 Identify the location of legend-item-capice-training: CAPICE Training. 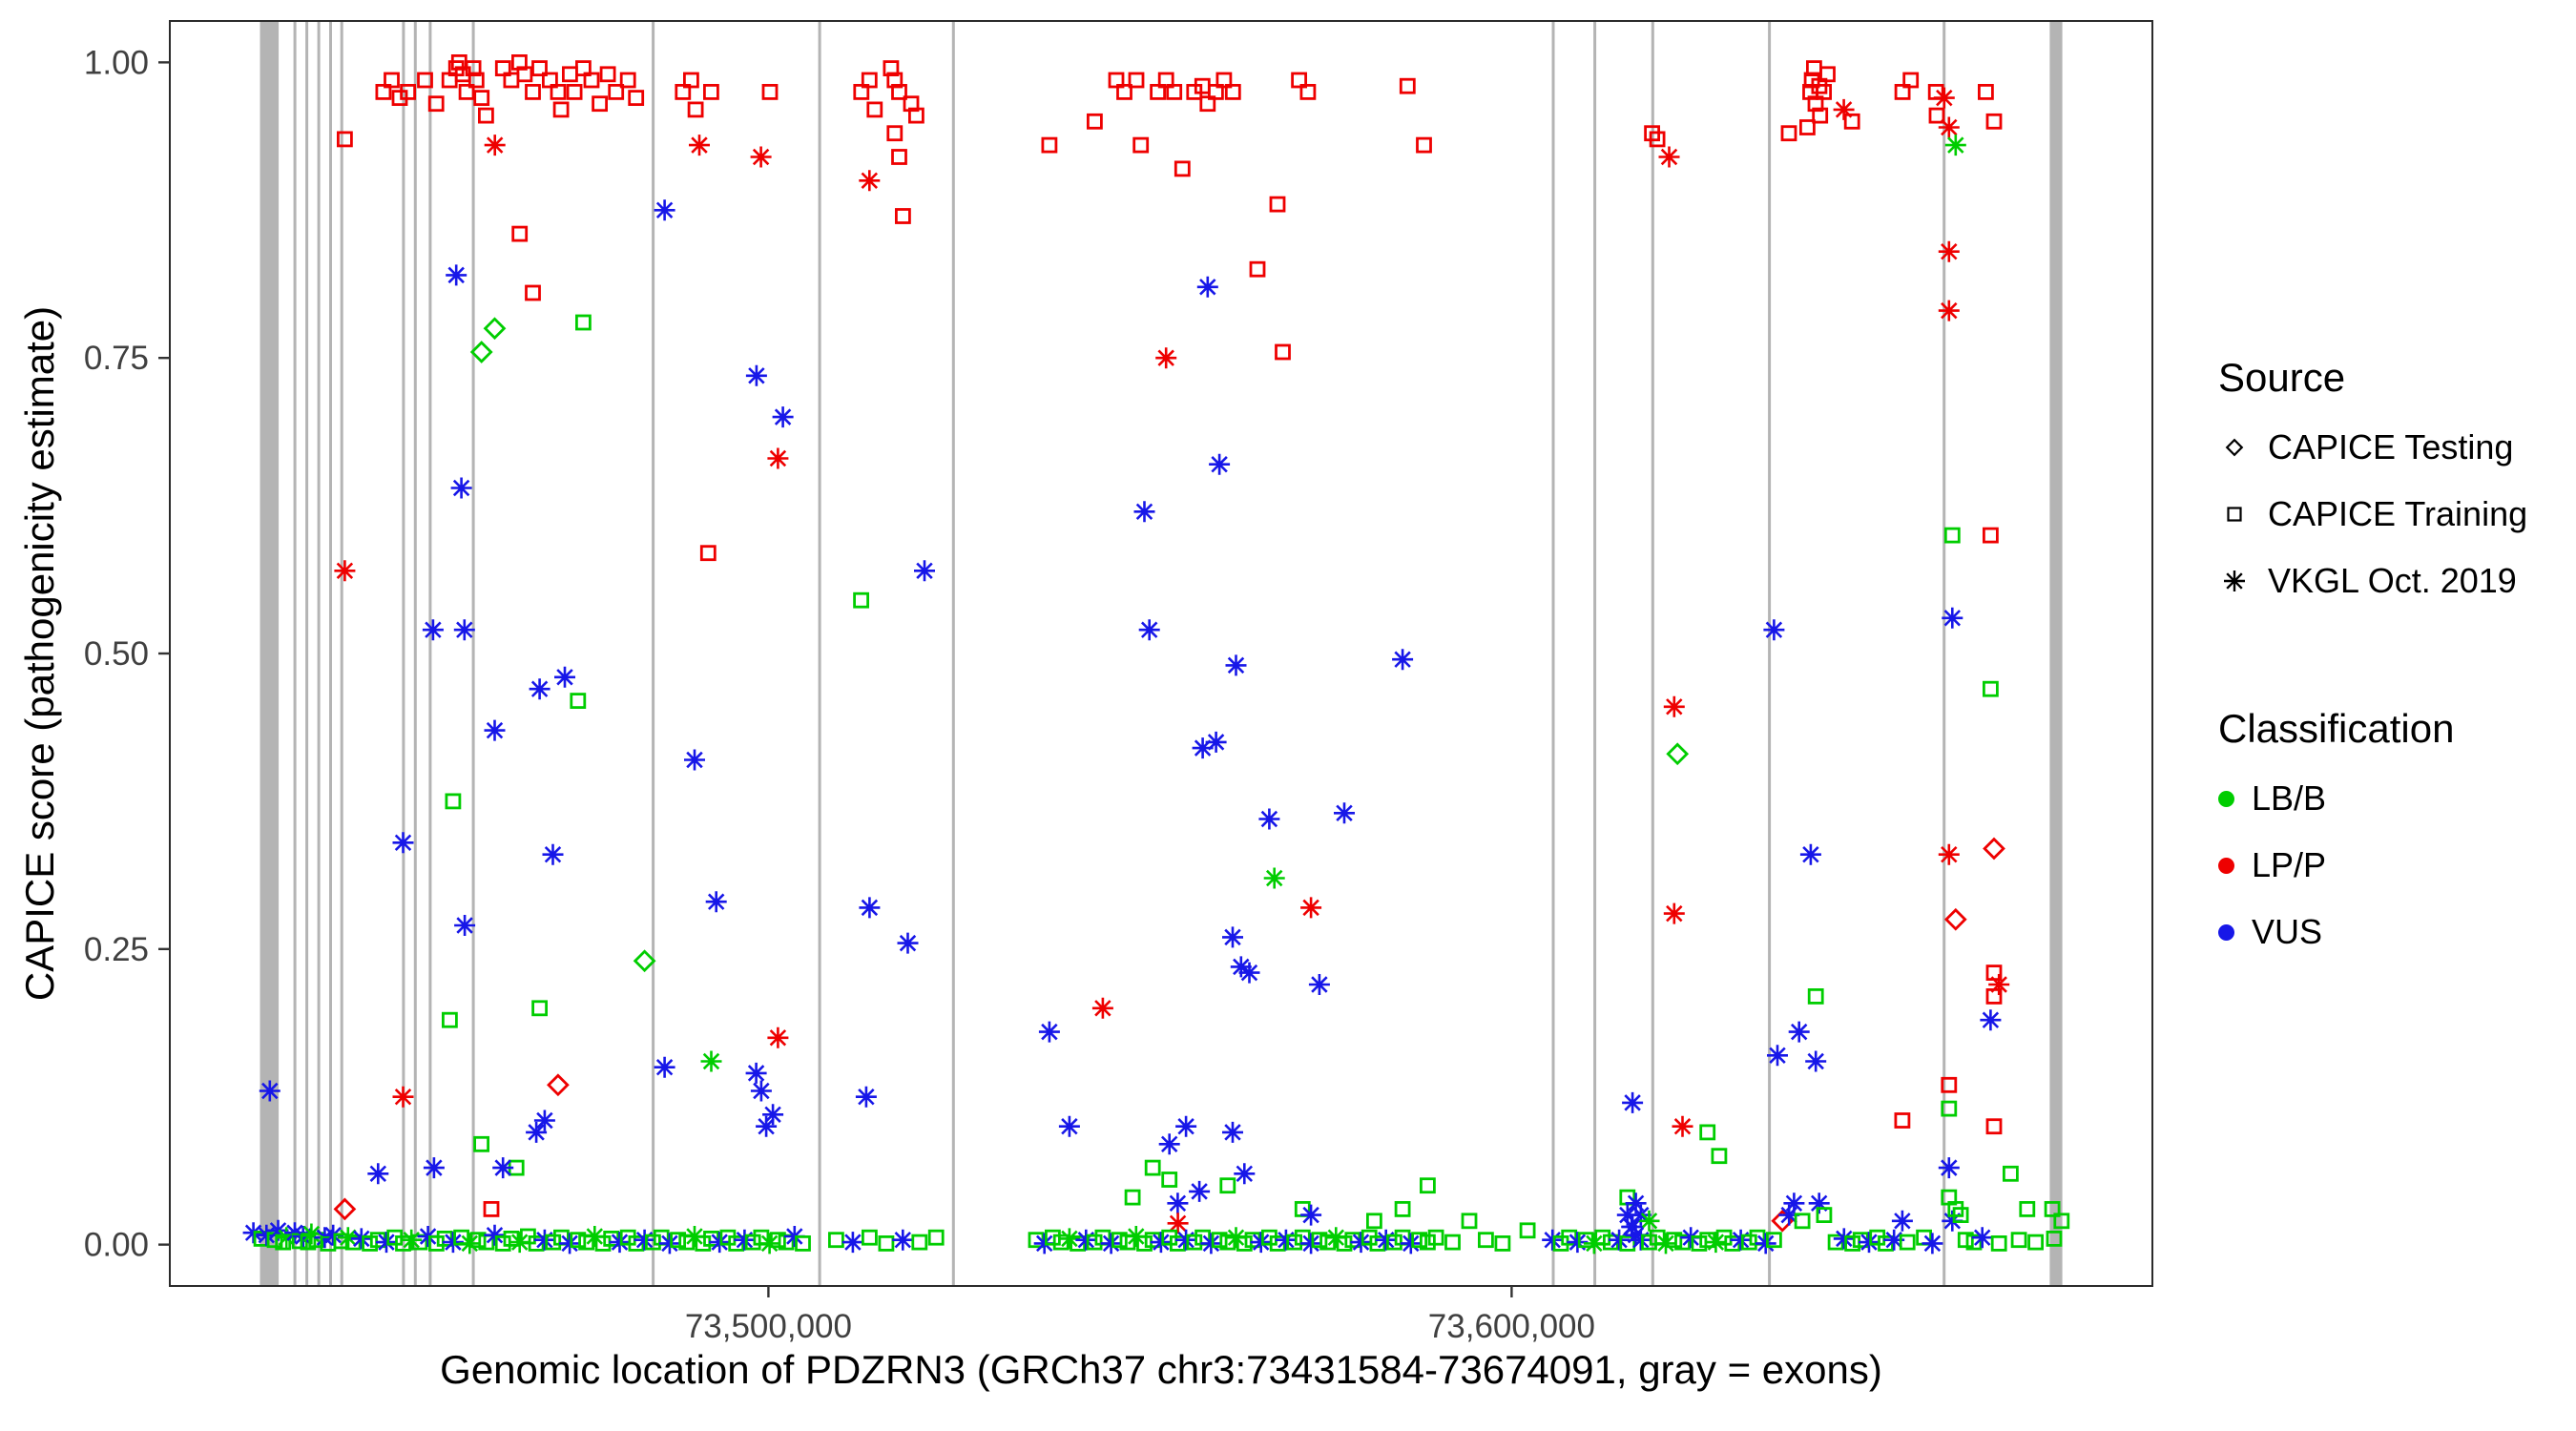
(2372, 514).